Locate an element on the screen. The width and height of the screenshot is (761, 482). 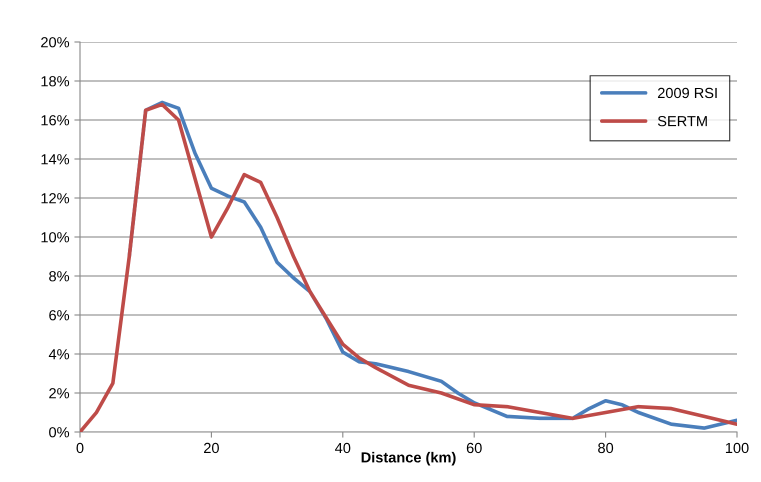
y-tick-label: 0% is located at coordinates (59, 432).